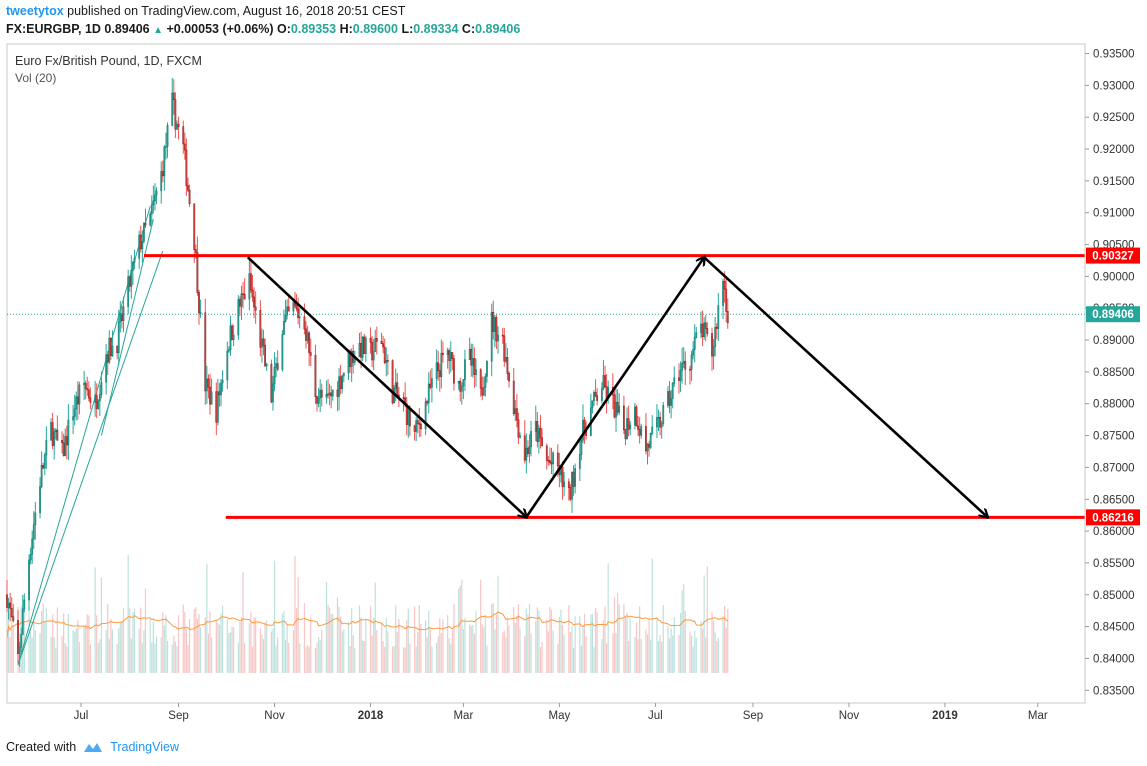 The height and width of the screenshot is (766, 1147). I want to click on time-axis: Jul Sep Nov 2018 Mar May Jul Sep Nov 2019 Mar, so click(561, 712).